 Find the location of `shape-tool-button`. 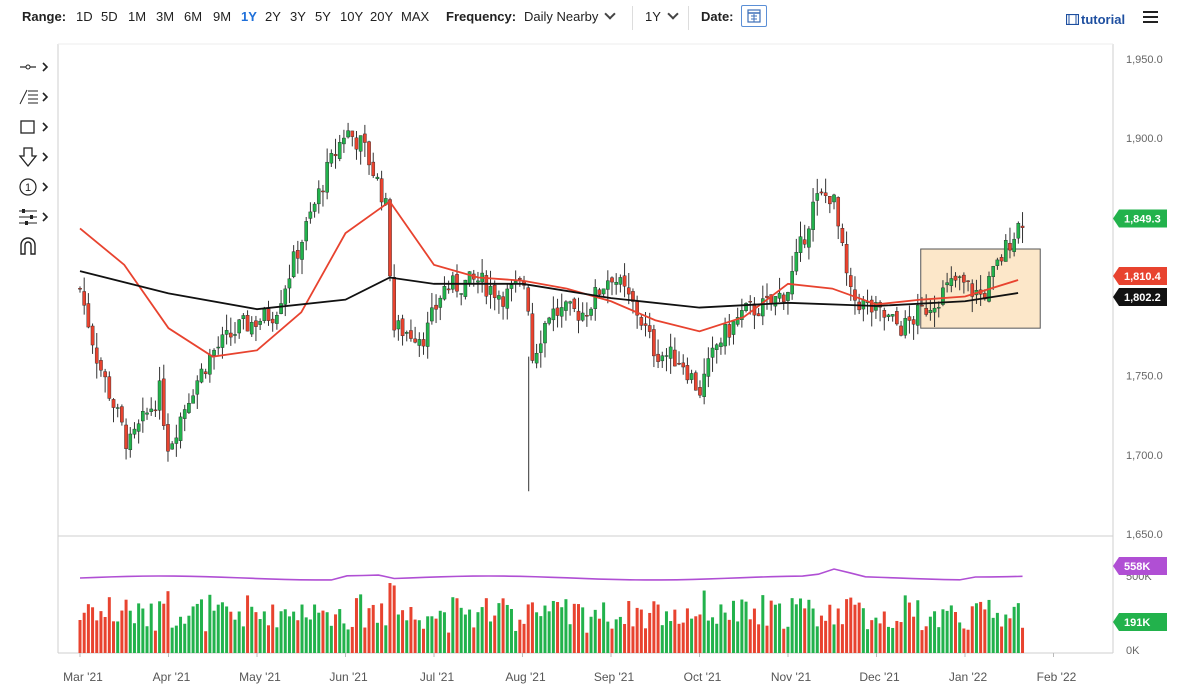

shape-tool-button is located at coordinates (34, 127).